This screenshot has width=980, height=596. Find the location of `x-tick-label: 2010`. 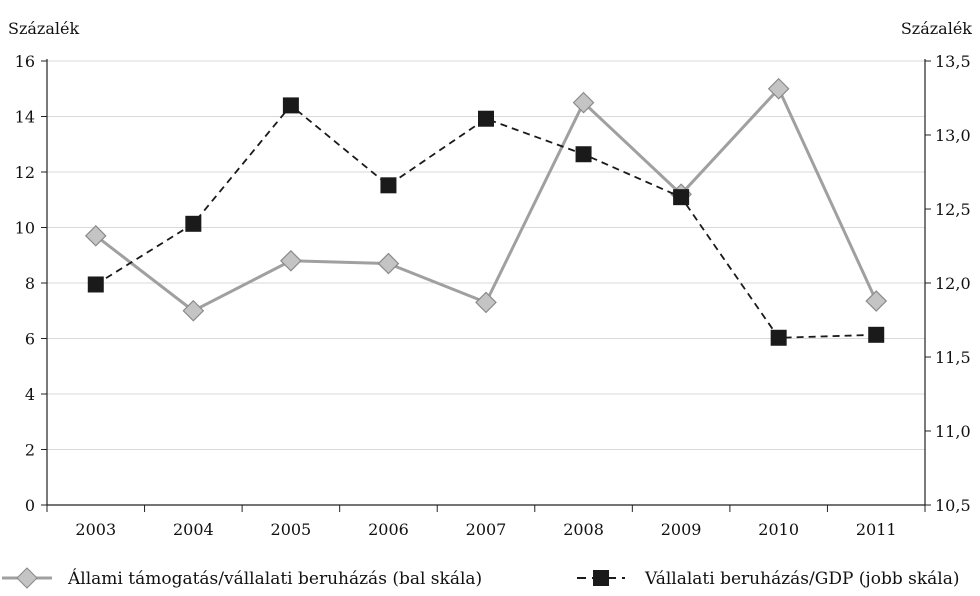

x-tick-label: 2010 is located at coordinates (778, 529).